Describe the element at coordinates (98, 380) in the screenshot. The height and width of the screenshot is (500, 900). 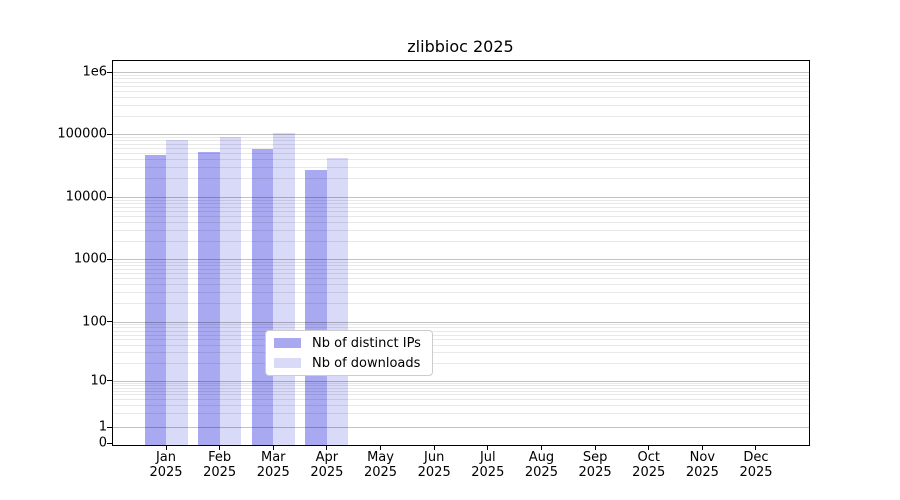
I see `y-tick-label: 10` at that location.